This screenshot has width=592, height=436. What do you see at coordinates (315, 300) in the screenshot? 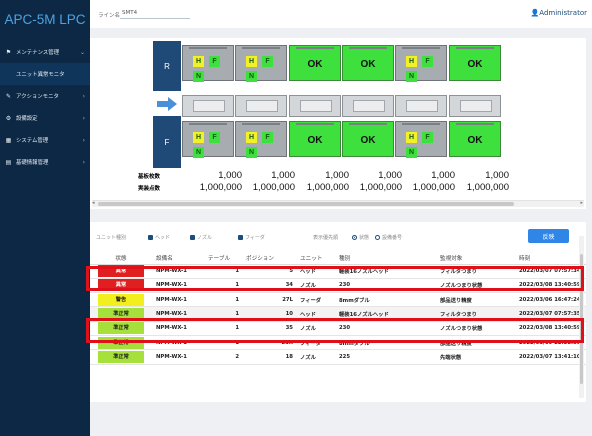
I see `unit-cell: フィーダ` at bounding box center [315, 300].